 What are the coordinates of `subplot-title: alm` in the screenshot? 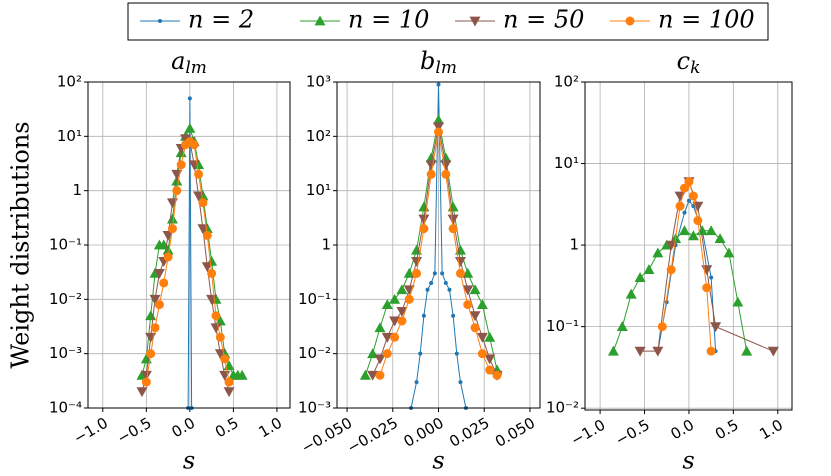 It's located at (189, 62).